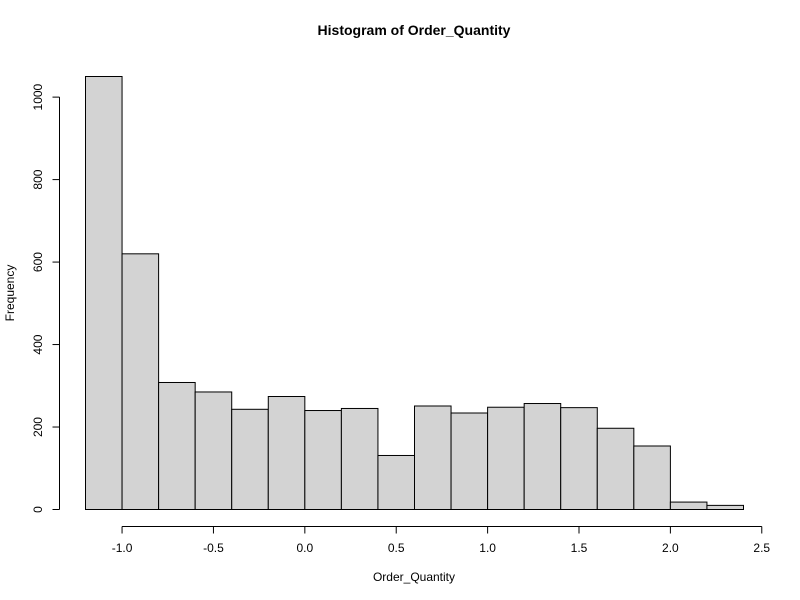 Image resolution: width=800 pixels, height=600 pixels. What do you see at coordinates (441, 540) in the screenshot?
I see `x-axis: -1.0 -0.5 0.0 0.5 1.0 1.5 2.0 2.5` at bounding box center [441, 540].